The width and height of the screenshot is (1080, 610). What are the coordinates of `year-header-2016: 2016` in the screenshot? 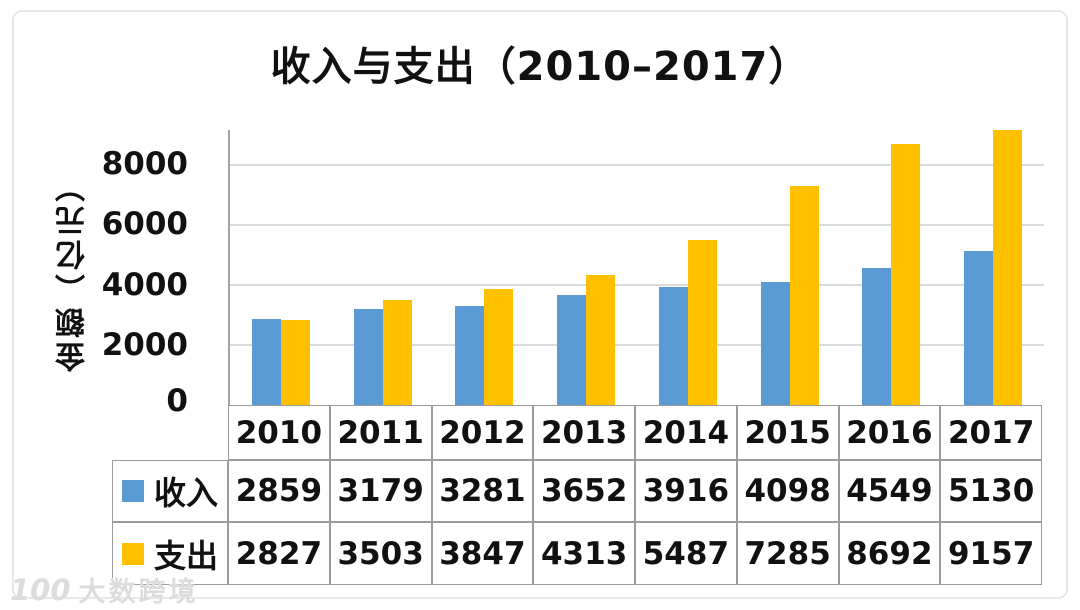 It's located at (889, 432).